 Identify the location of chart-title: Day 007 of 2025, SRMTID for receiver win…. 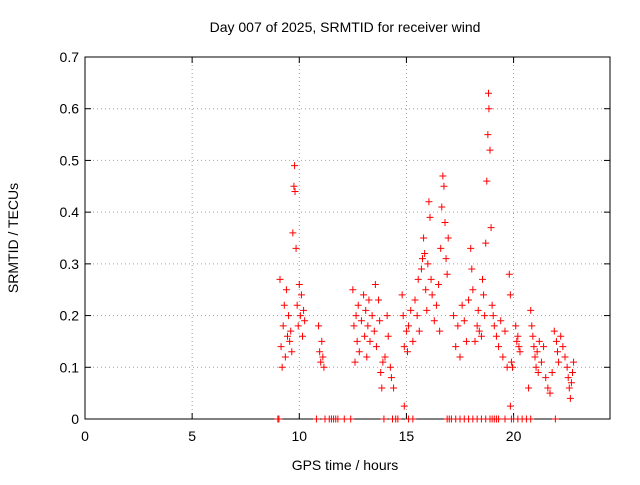
(345, 27).